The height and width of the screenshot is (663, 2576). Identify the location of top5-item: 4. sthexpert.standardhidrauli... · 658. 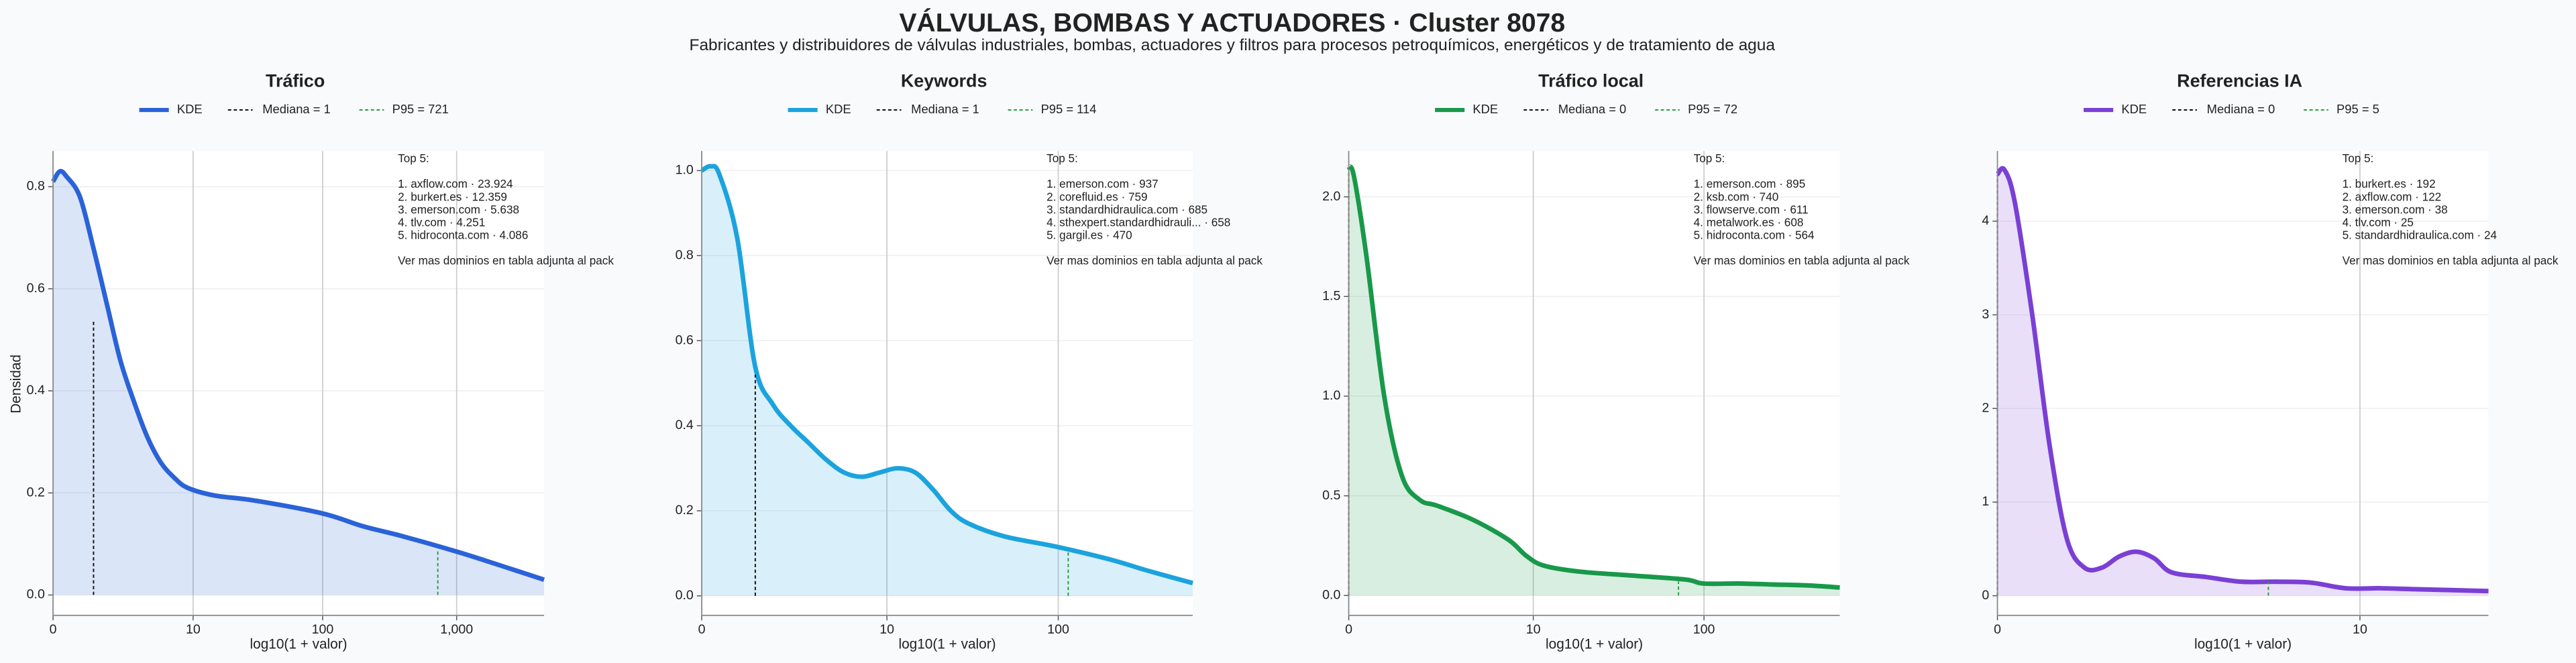
(1138, 222).